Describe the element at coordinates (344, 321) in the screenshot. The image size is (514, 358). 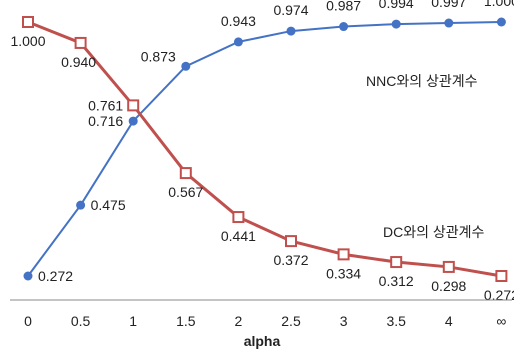
I see `x-tick-label: 3` at that location.